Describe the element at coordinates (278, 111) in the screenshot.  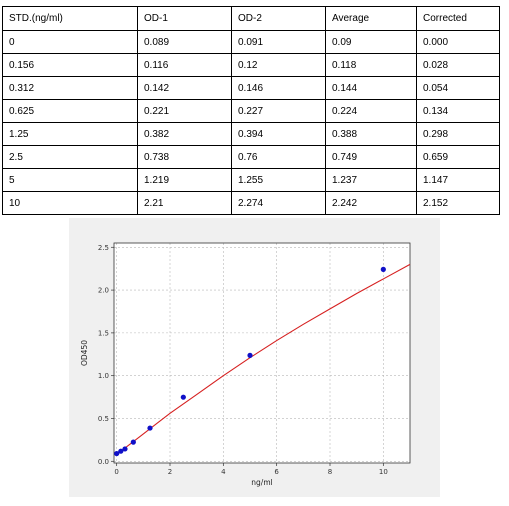
I see `table-cell: 0.227` at that location.